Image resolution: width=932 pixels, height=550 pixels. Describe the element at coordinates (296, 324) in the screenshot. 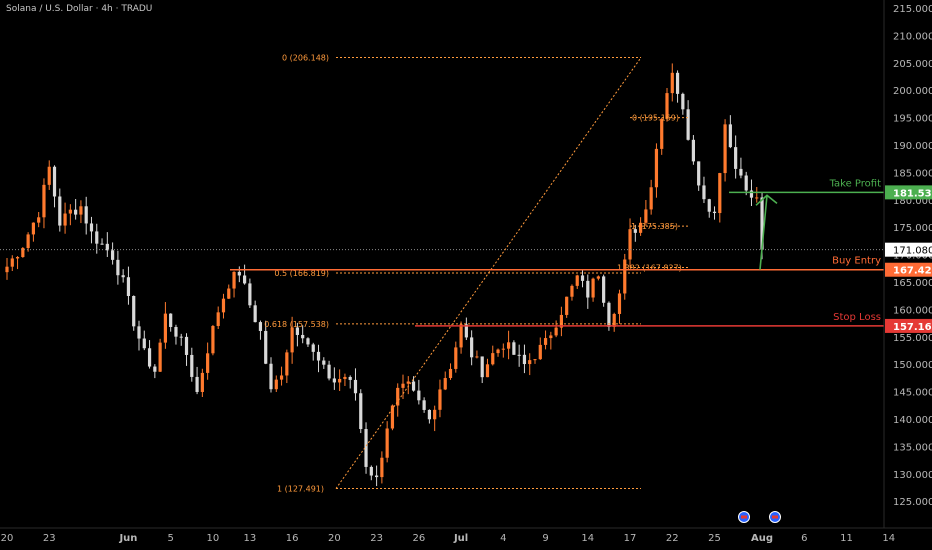

I see `fib-level-label: 0.618 (157.538)` at that location.